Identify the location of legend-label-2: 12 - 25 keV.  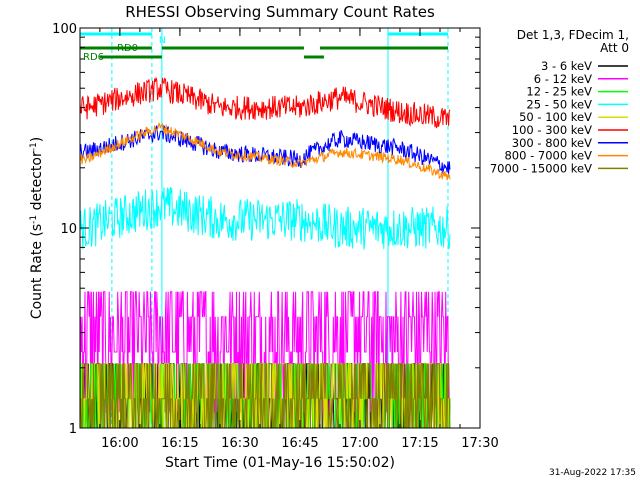
(559, 92).